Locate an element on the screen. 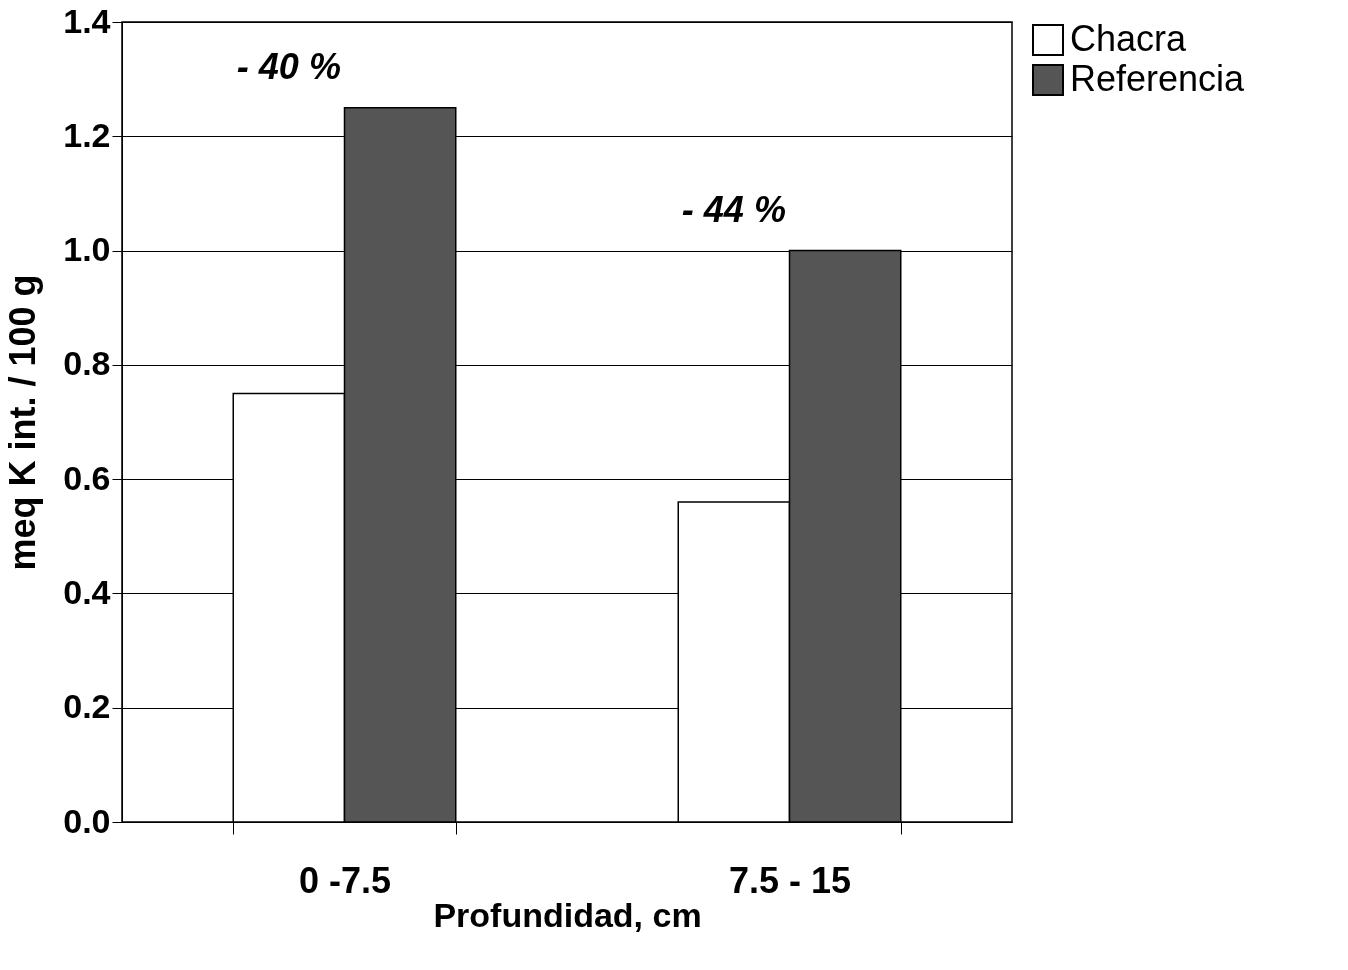  x-tick-label: 0 -7.5 is located at coordinates (345, 880).